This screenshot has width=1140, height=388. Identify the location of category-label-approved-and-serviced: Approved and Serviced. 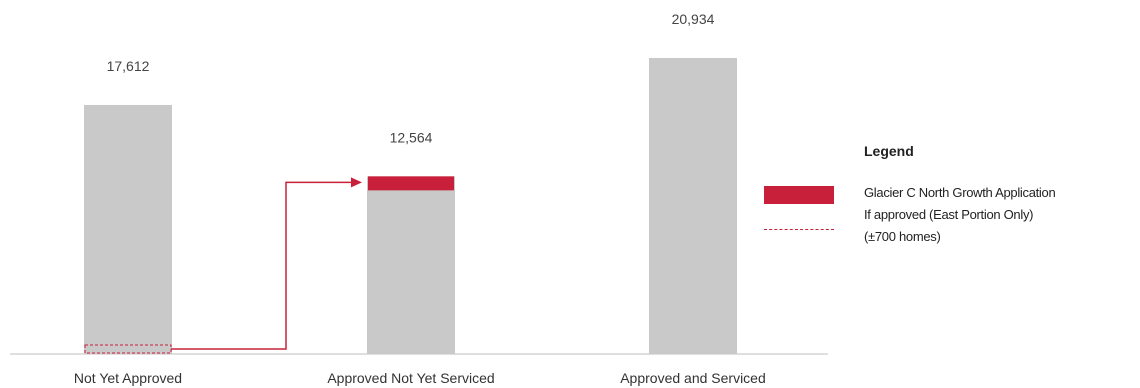
(693, 378).